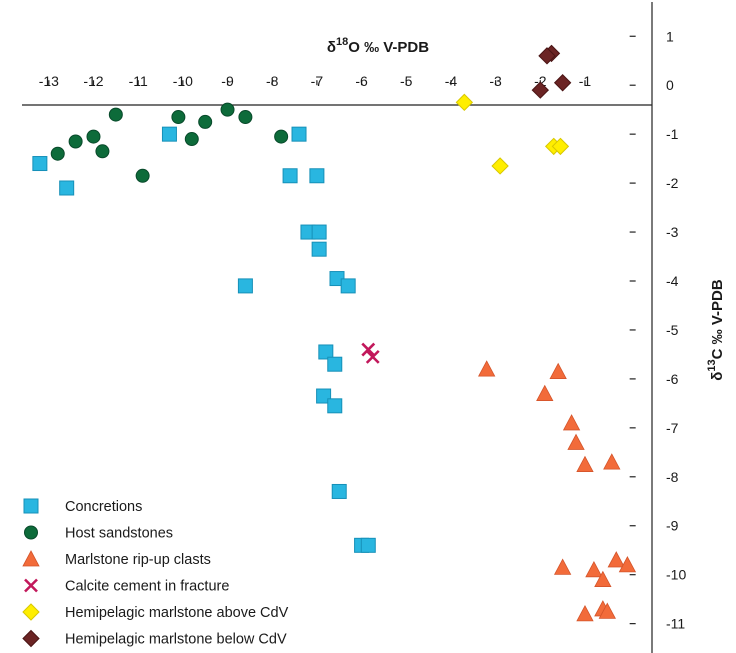 This screenshot has height=653, width=736. Describe the element at coordinates (138, 81) in the screenshot. I see `x-tick-label: -11` at that location.